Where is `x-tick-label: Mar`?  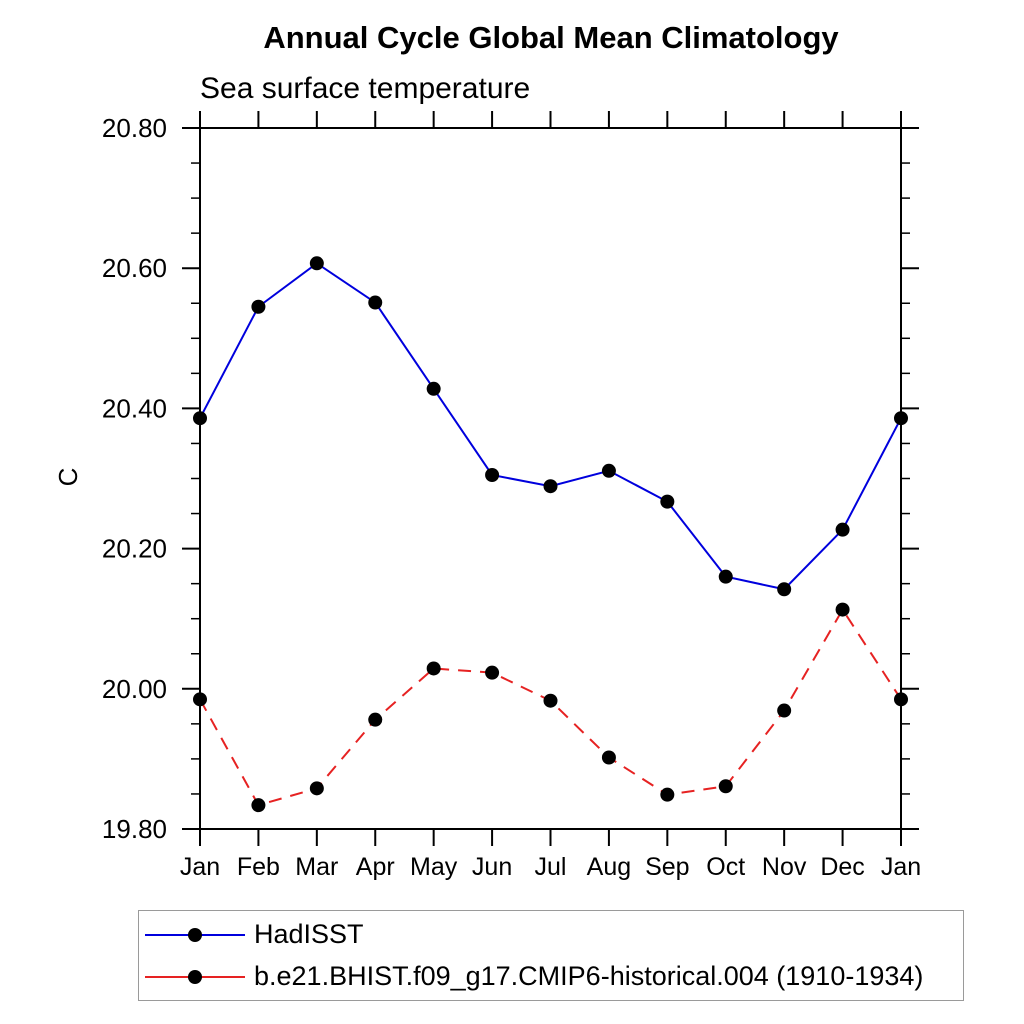 x-tick-label: Mar is located at coordinates (316, 867).